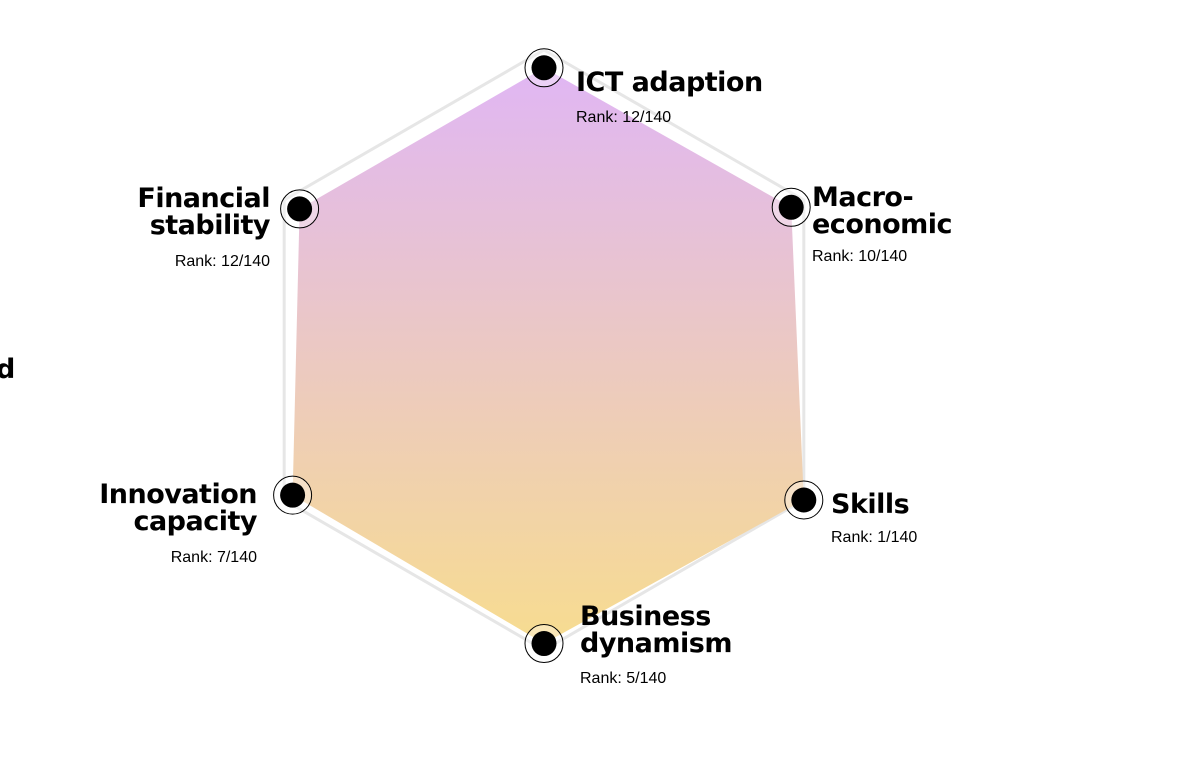 Image resolution: width=1200 pixels, height=772 pixels. I want to click on axis-label-3: Business dynamism, so click(656, 630).